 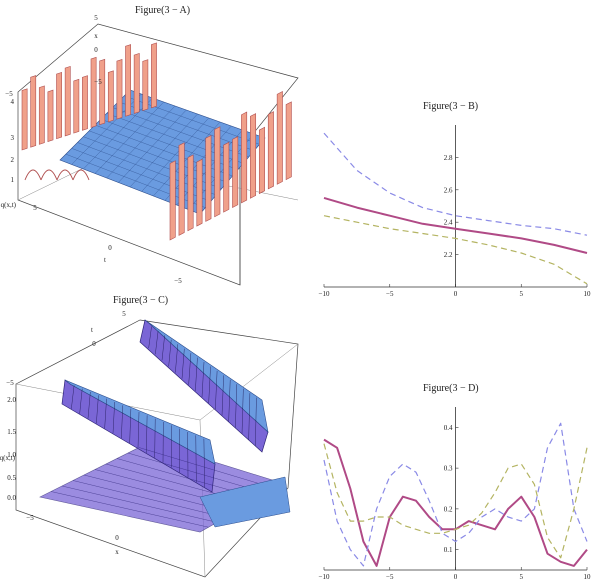 I want to click on figure-3b-series-2-line, so click(x=455, y=250).